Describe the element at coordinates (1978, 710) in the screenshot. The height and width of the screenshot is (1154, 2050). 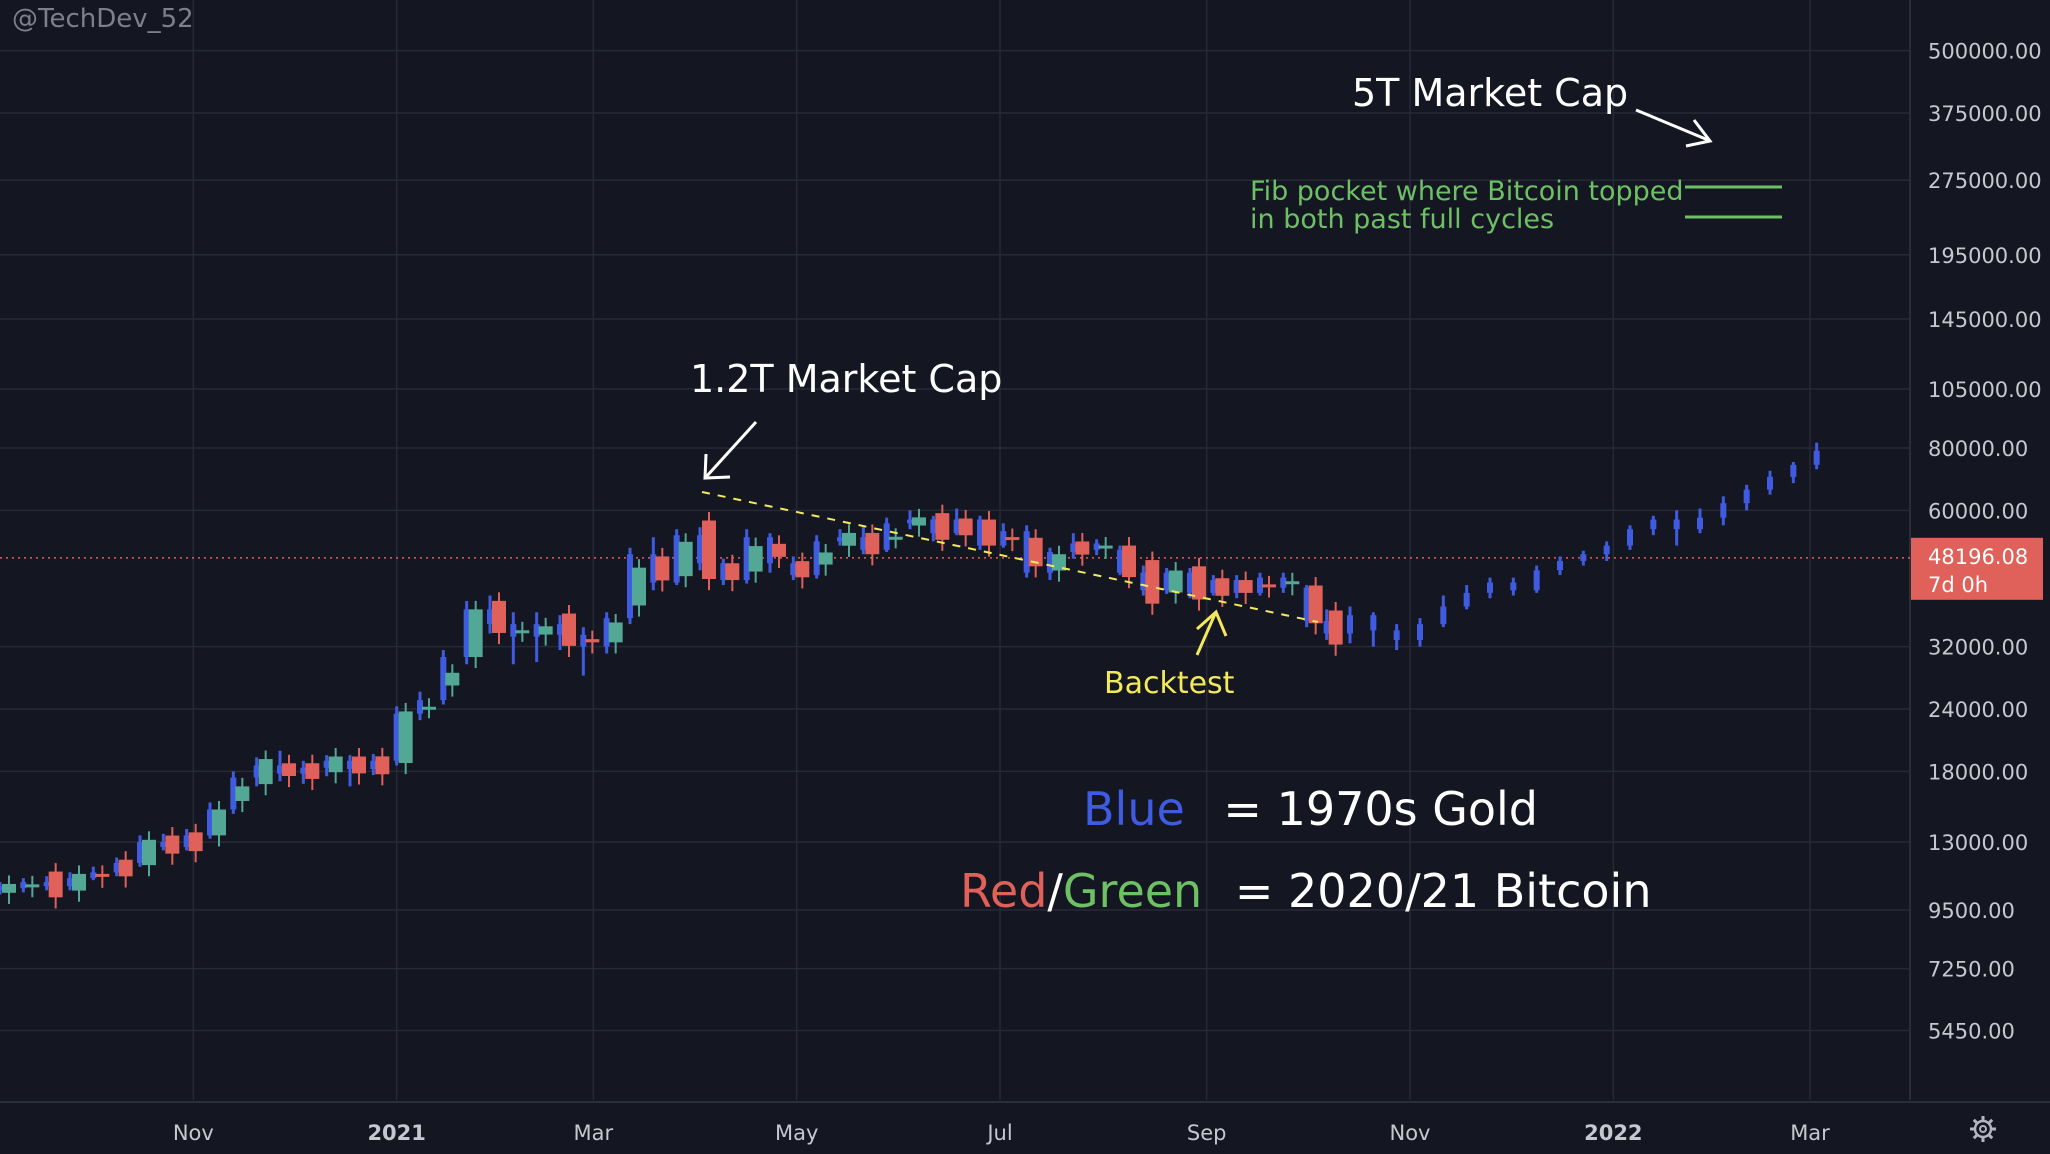
I see `y-tick-label: 24000.00` at that location.